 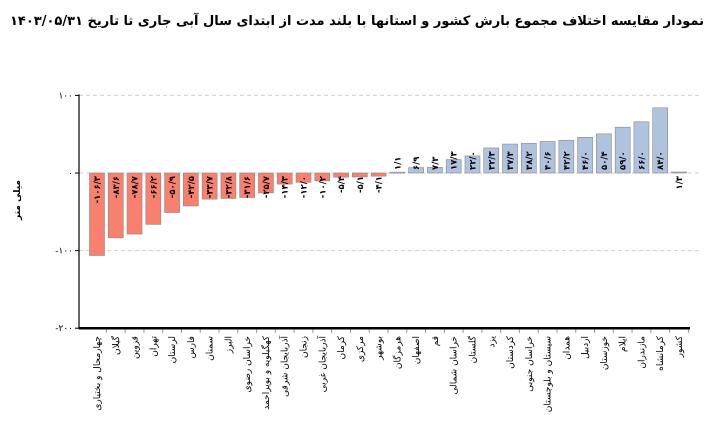 What do you see at coordinates (323, 186) in the screenshot?
I see `value-label: -۱۰/۲` at bounding box center [323, 186].